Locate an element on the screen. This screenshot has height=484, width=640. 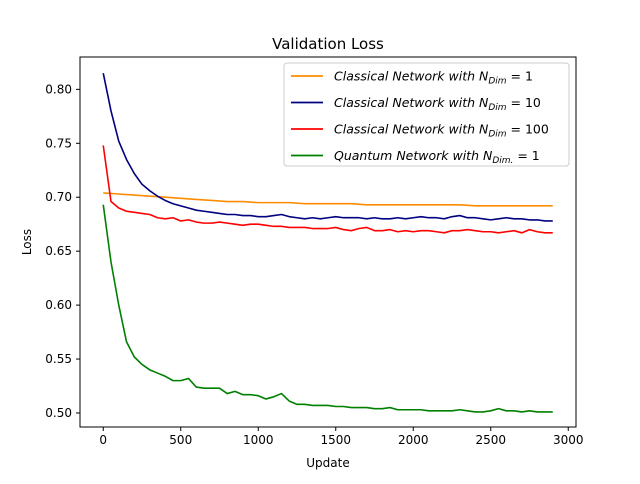
y-tick-label: 0.50 is located at coordinates (58, 413).